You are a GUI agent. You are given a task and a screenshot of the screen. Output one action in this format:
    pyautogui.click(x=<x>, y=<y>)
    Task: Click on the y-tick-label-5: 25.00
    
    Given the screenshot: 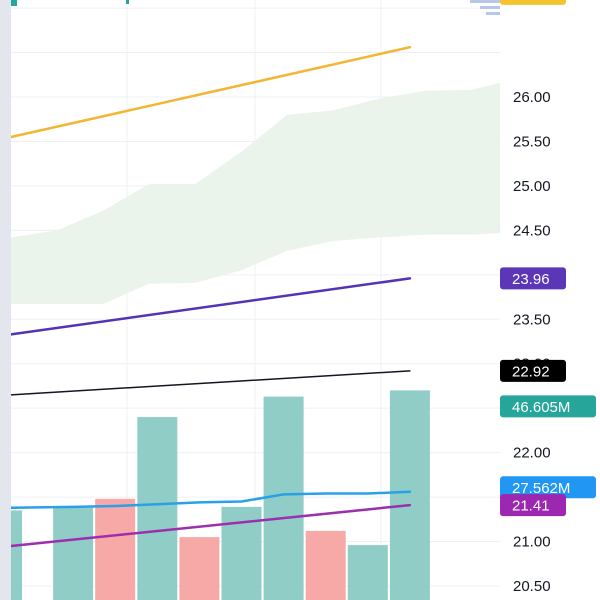 What is the action you would take?
    pyautogui.click(x=532, y=186)
    